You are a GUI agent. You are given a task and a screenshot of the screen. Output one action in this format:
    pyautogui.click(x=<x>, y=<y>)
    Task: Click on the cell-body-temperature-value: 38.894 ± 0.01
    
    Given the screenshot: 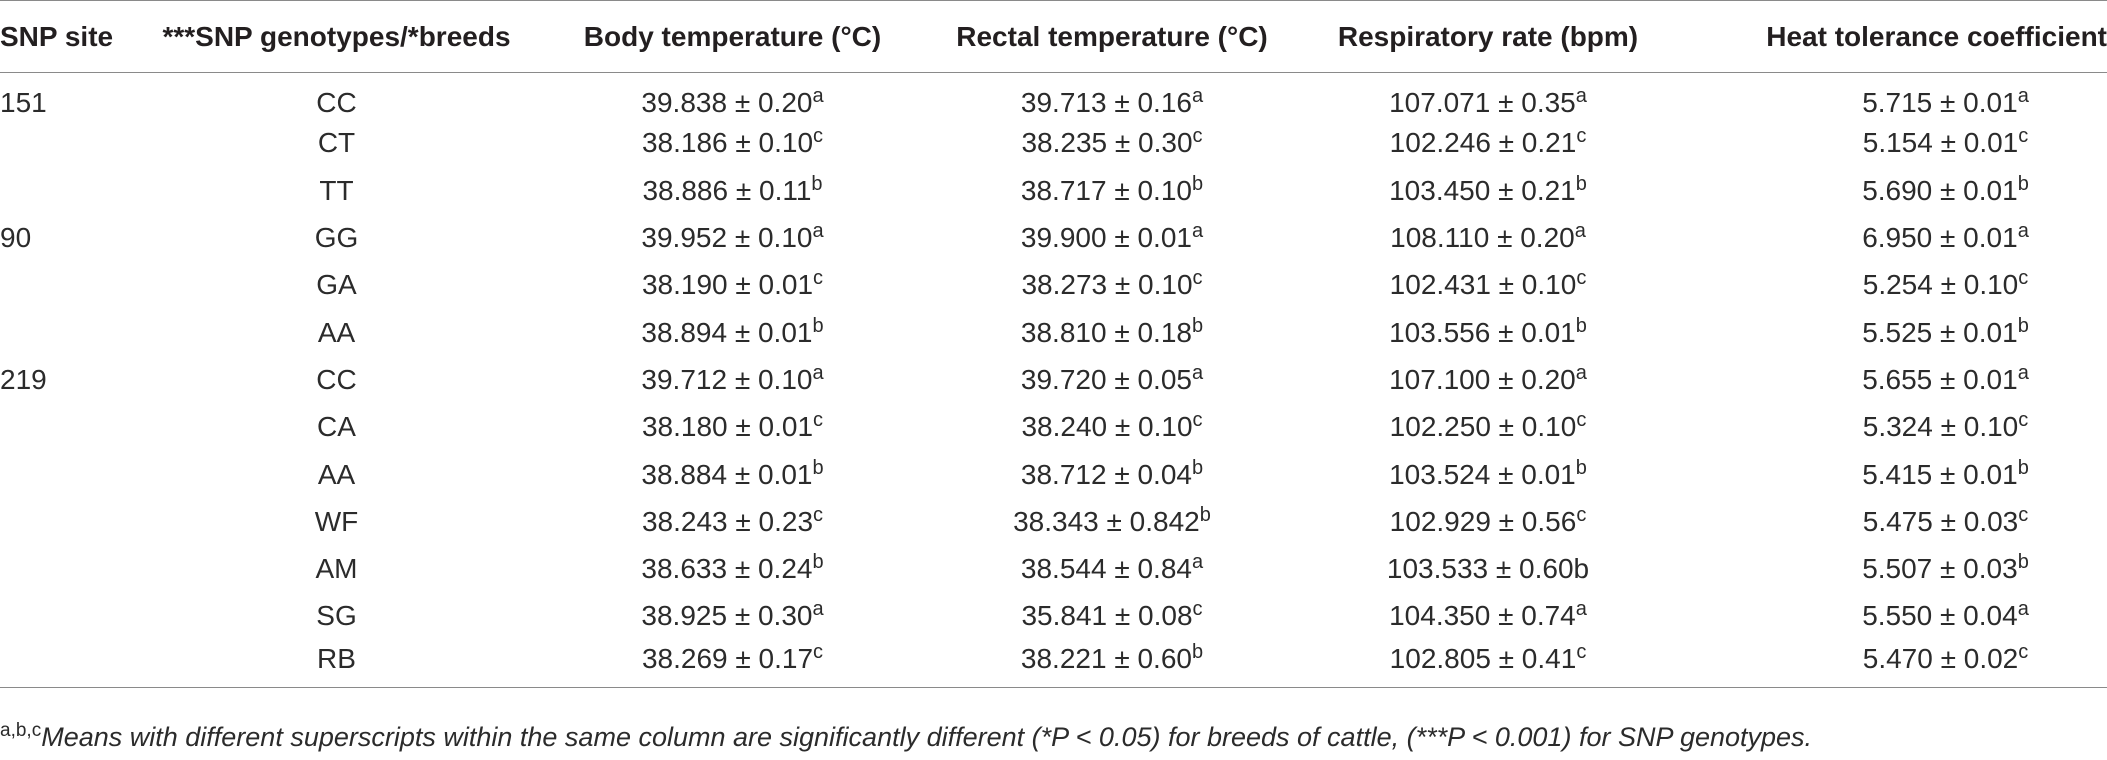 What is the action you would take?
    pyautogui.click(x=727, y=332)
    